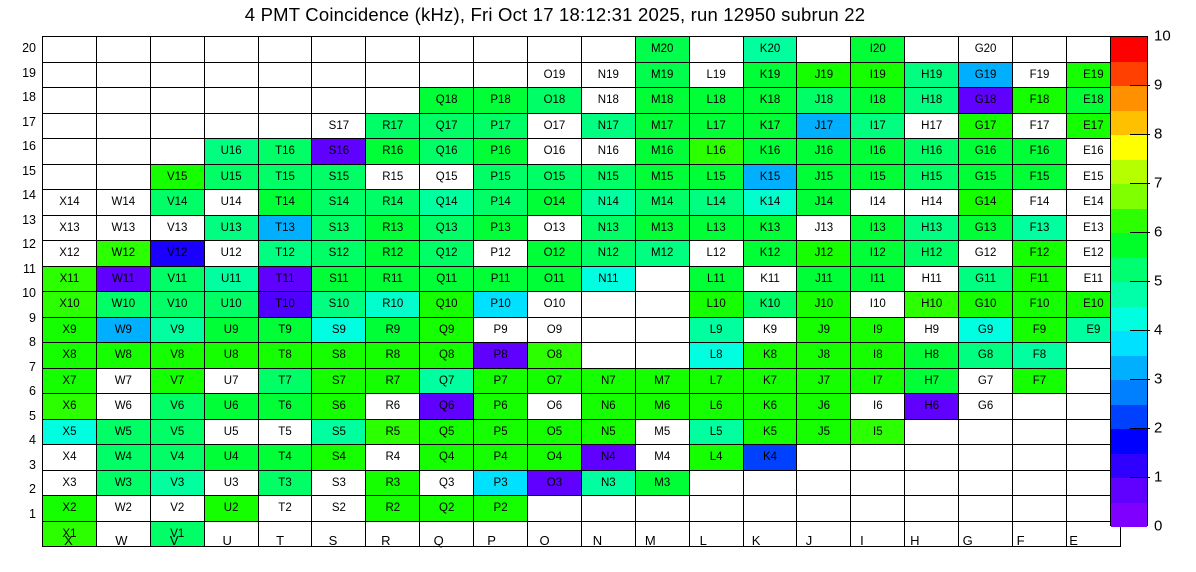  What do you see at coordinates (501, 355) in the screenshot?
I see `heatmap-cell-P8: P8` at bounding box center [501, 355].